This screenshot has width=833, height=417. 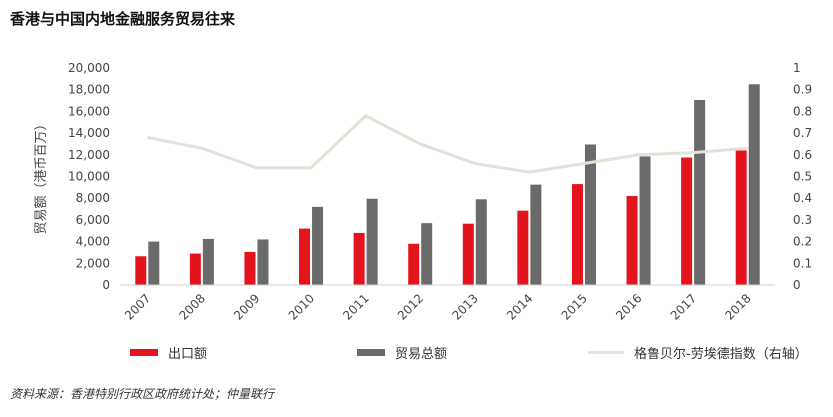 What do you see at coordinates (89, 155) in the screenshot?
I see `y-tick-label: 12,000` at bounding box center [89, 155].